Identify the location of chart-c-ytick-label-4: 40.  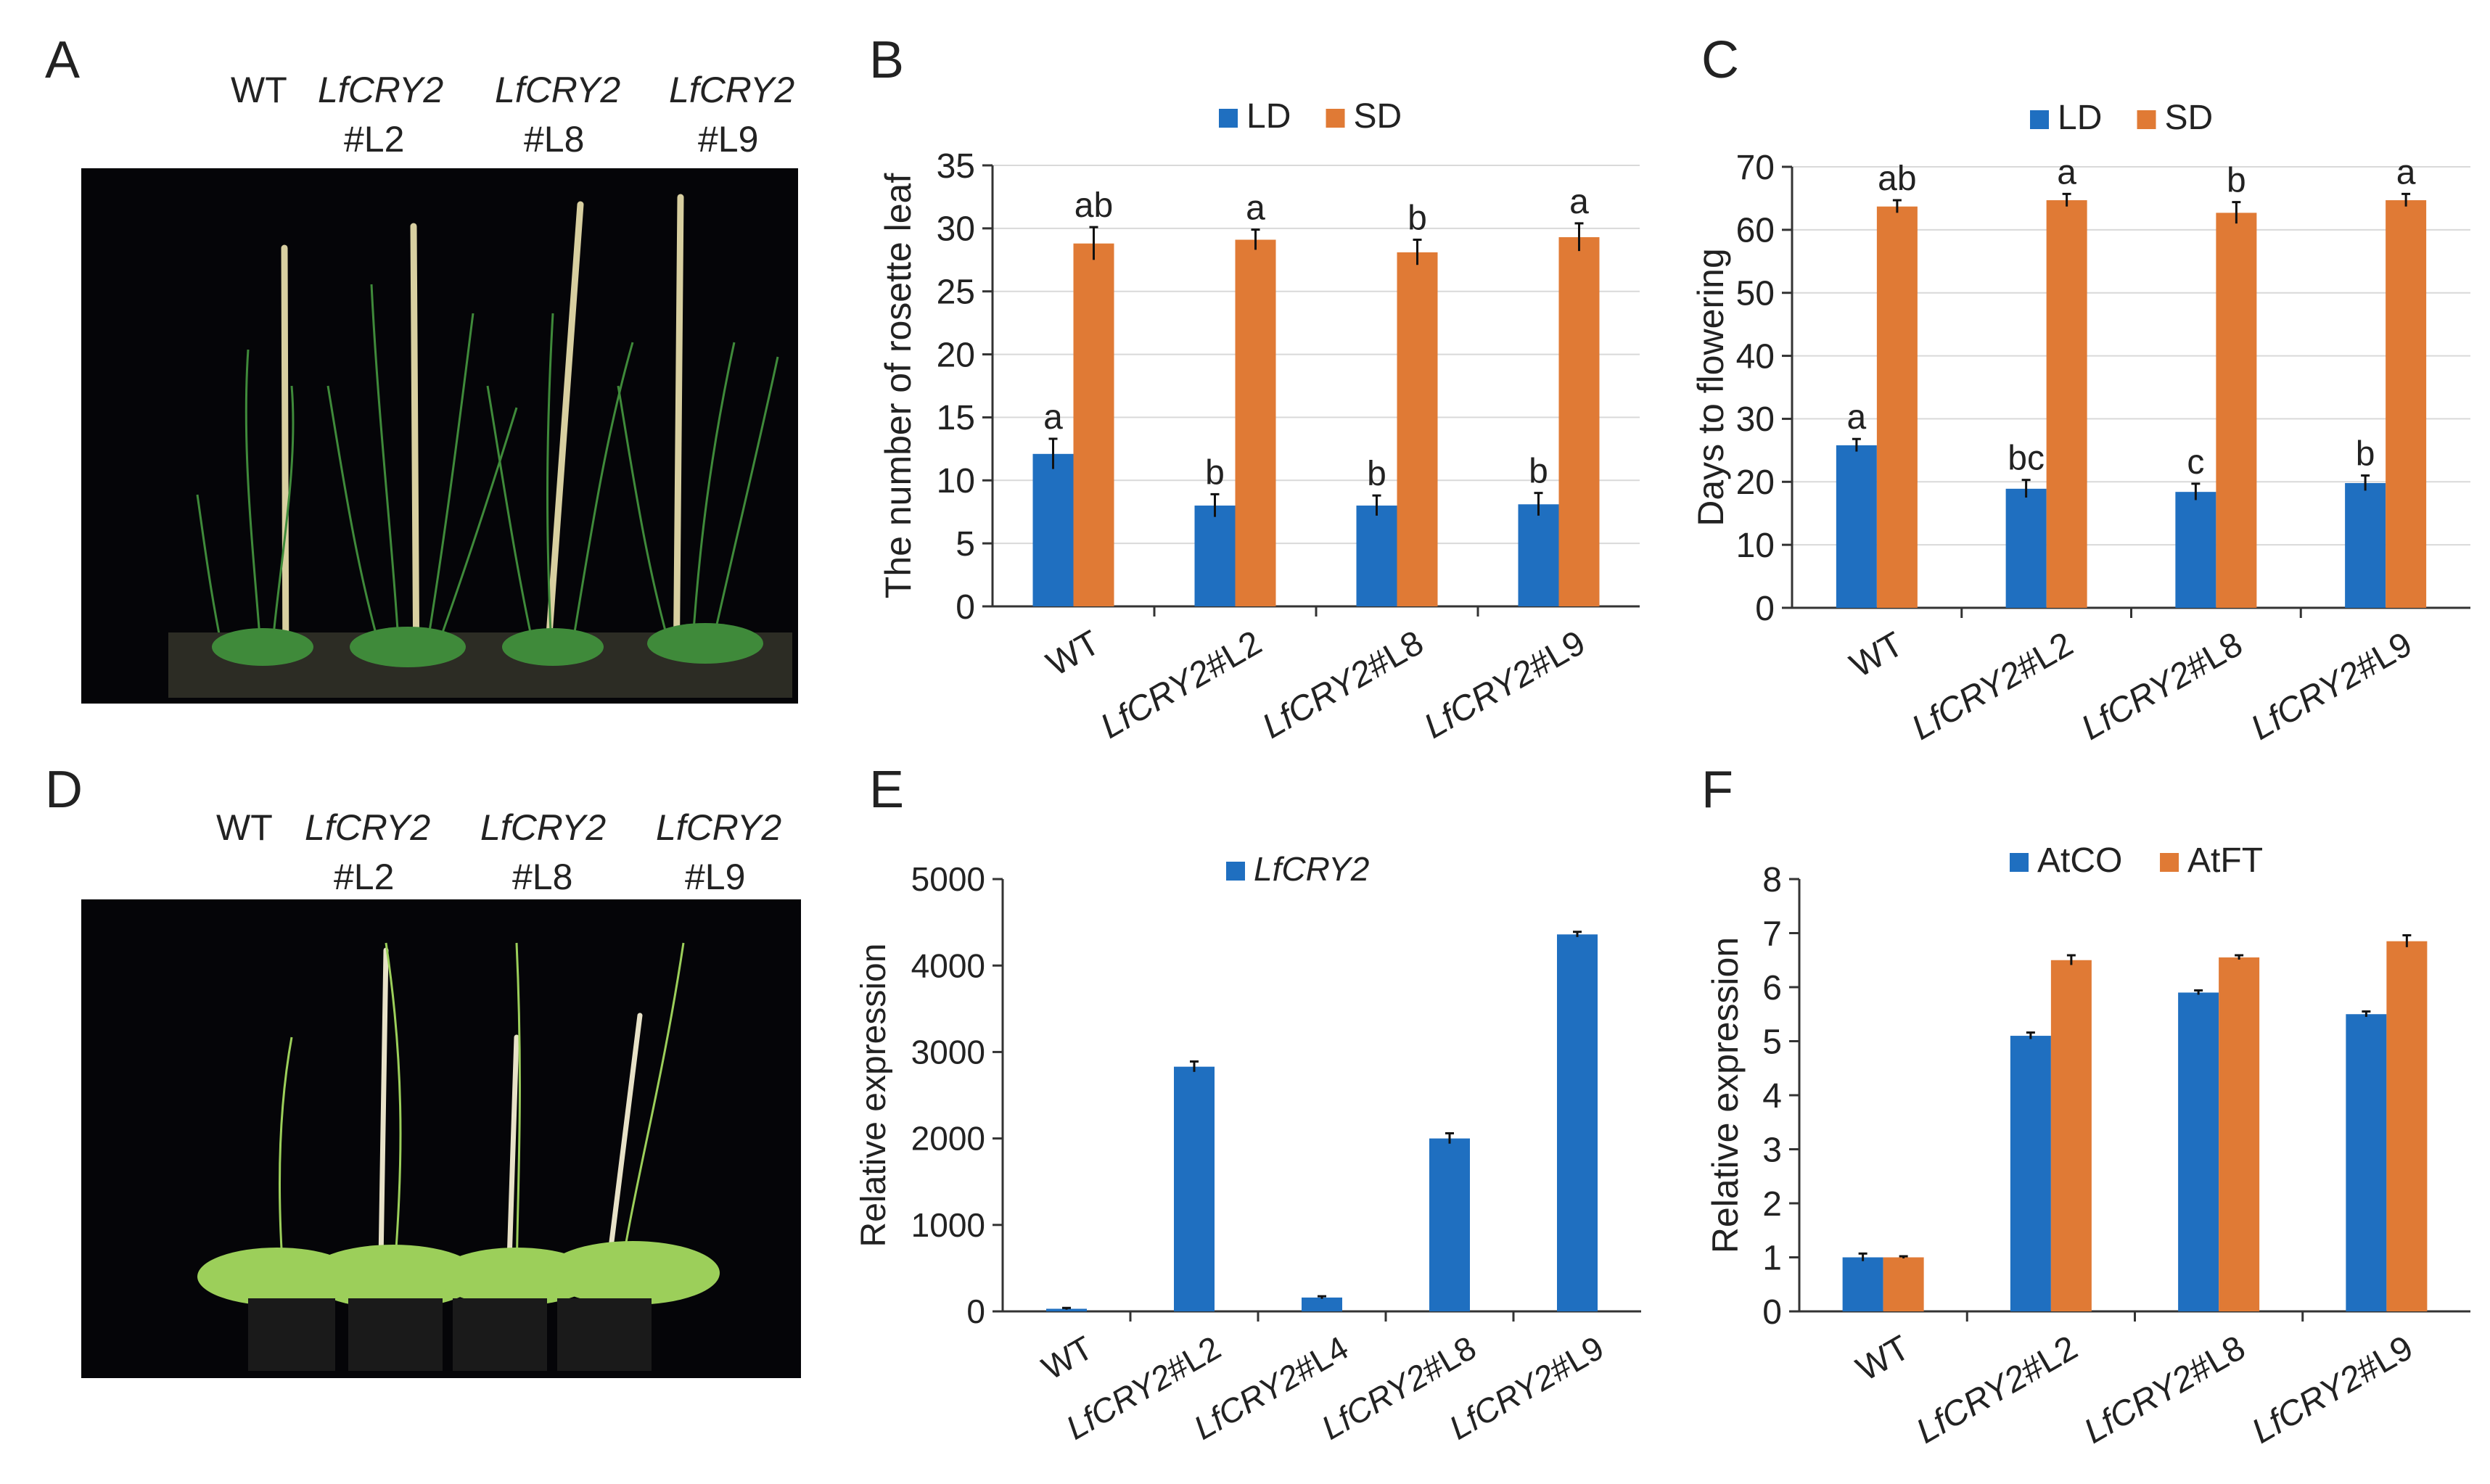
(1755, 356).